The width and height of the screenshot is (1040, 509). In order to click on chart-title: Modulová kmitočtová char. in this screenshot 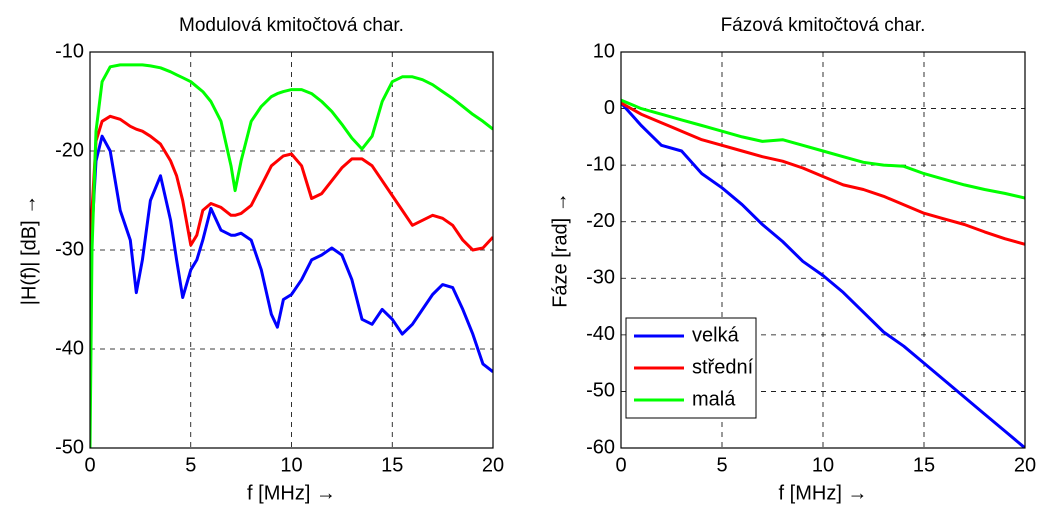, I will do `click(291, 25)`.